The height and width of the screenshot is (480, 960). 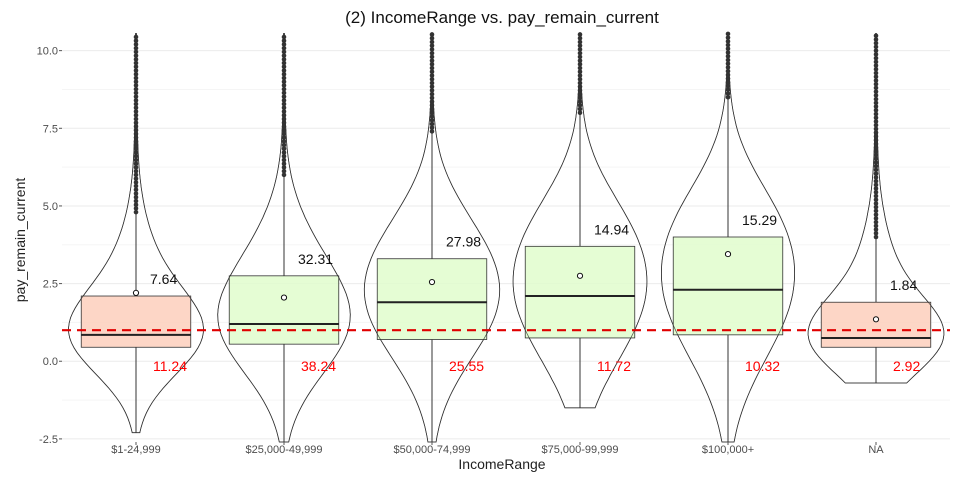 I want to click on x-tick-label: $75,000-99,999, so click(x=579, y=450).